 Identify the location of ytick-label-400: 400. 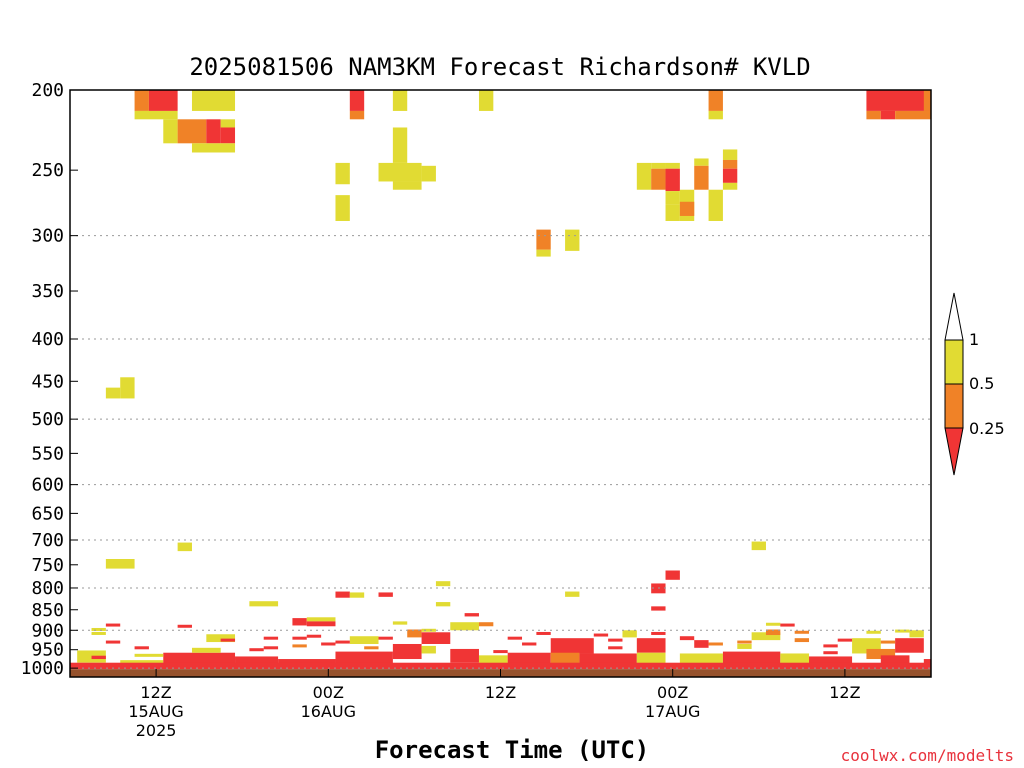
(47, 339).